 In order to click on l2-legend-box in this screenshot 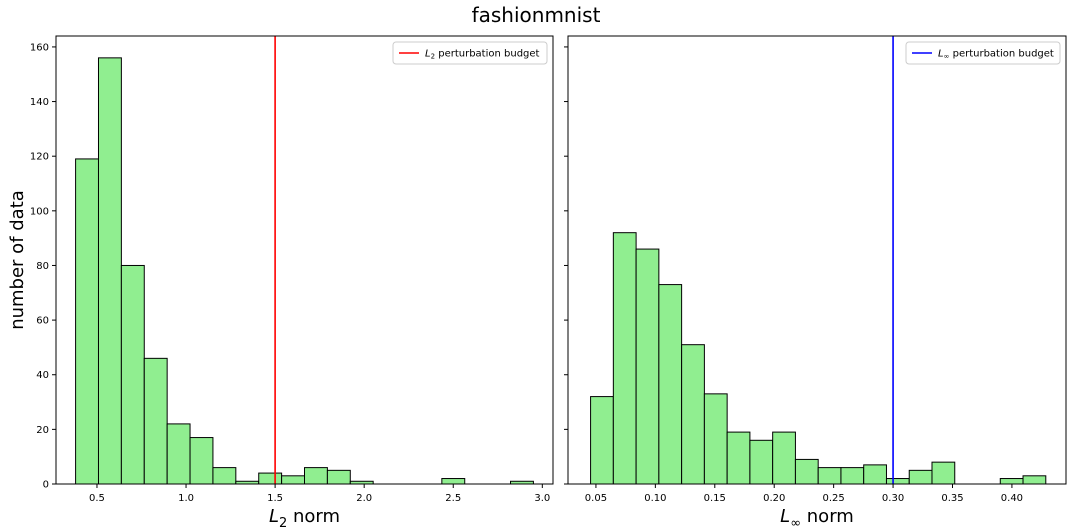, I will do `click(470, 53)`.